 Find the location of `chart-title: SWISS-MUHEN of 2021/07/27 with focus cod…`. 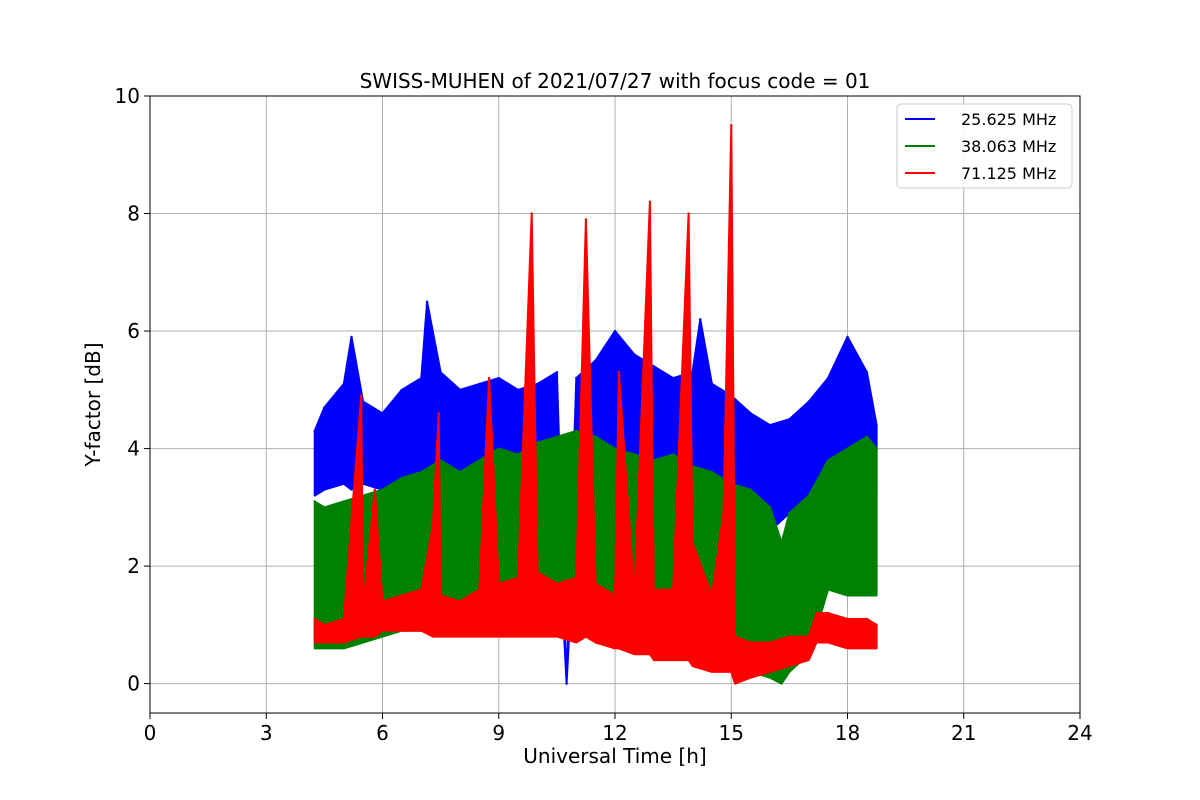

chart-title: SWISS-MUHEN of 2021/07/27 with focus cod… is located at coordinates (615, 81).